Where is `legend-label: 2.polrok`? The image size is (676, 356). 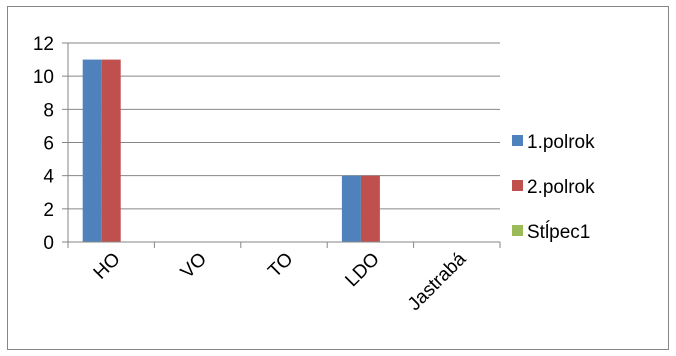
legend-label: 2.polrok is located at coordinates (561, 187).